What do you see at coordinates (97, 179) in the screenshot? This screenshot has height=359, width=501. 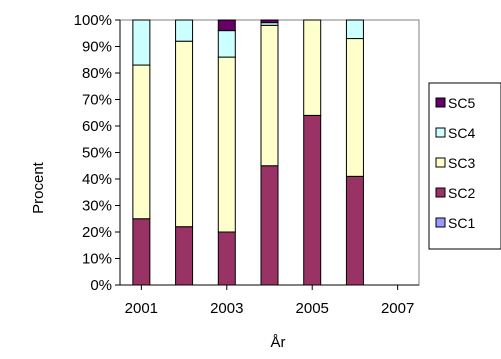 I see `y-tick-label: 40%` at bounding box center [97, 179].